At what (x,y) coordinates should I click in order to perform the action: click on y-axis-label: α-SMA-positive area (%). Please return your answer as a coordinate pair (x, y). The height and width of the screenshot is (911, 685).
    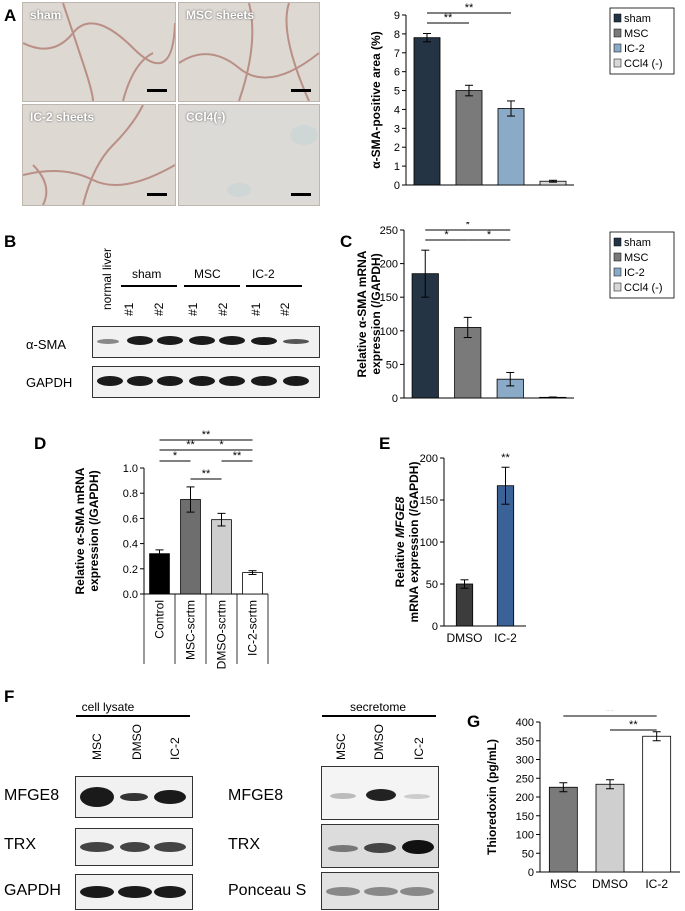
    Looking at the image, I should click on (376, 99).